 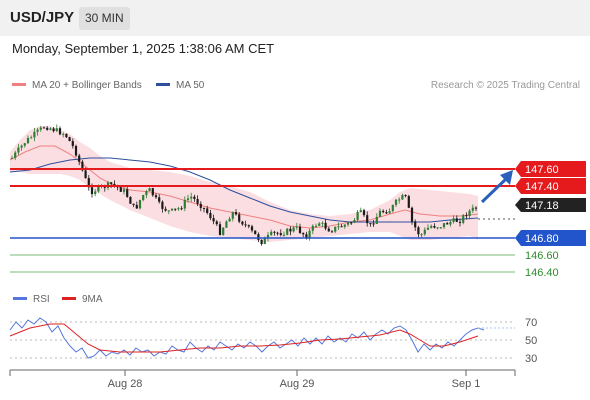 I want to click on price-label-r2: 147.60, so click(x=550, y=169).